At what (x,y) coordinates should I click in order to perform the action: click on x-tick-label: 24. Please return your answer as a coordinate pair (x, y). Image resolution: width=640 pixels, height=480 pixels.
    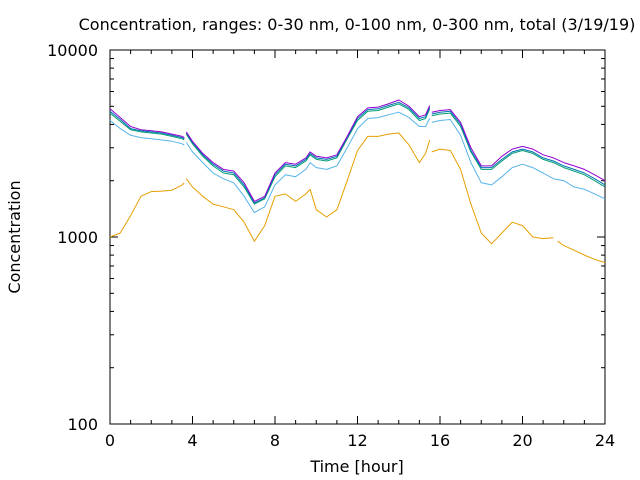
    Looking at the image, I should click on (605, 440).